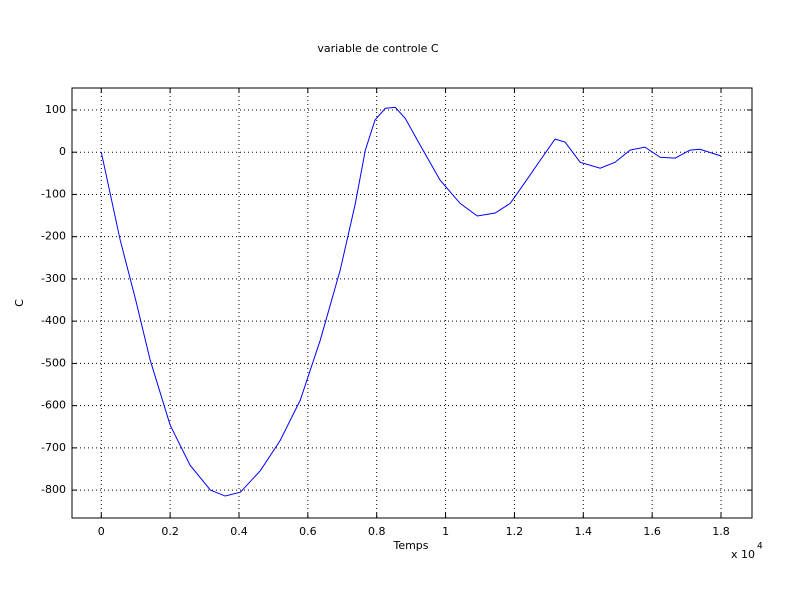 The image size is (800, 600). I want to click on x-tick-label: 0.8, so click(377, 531).